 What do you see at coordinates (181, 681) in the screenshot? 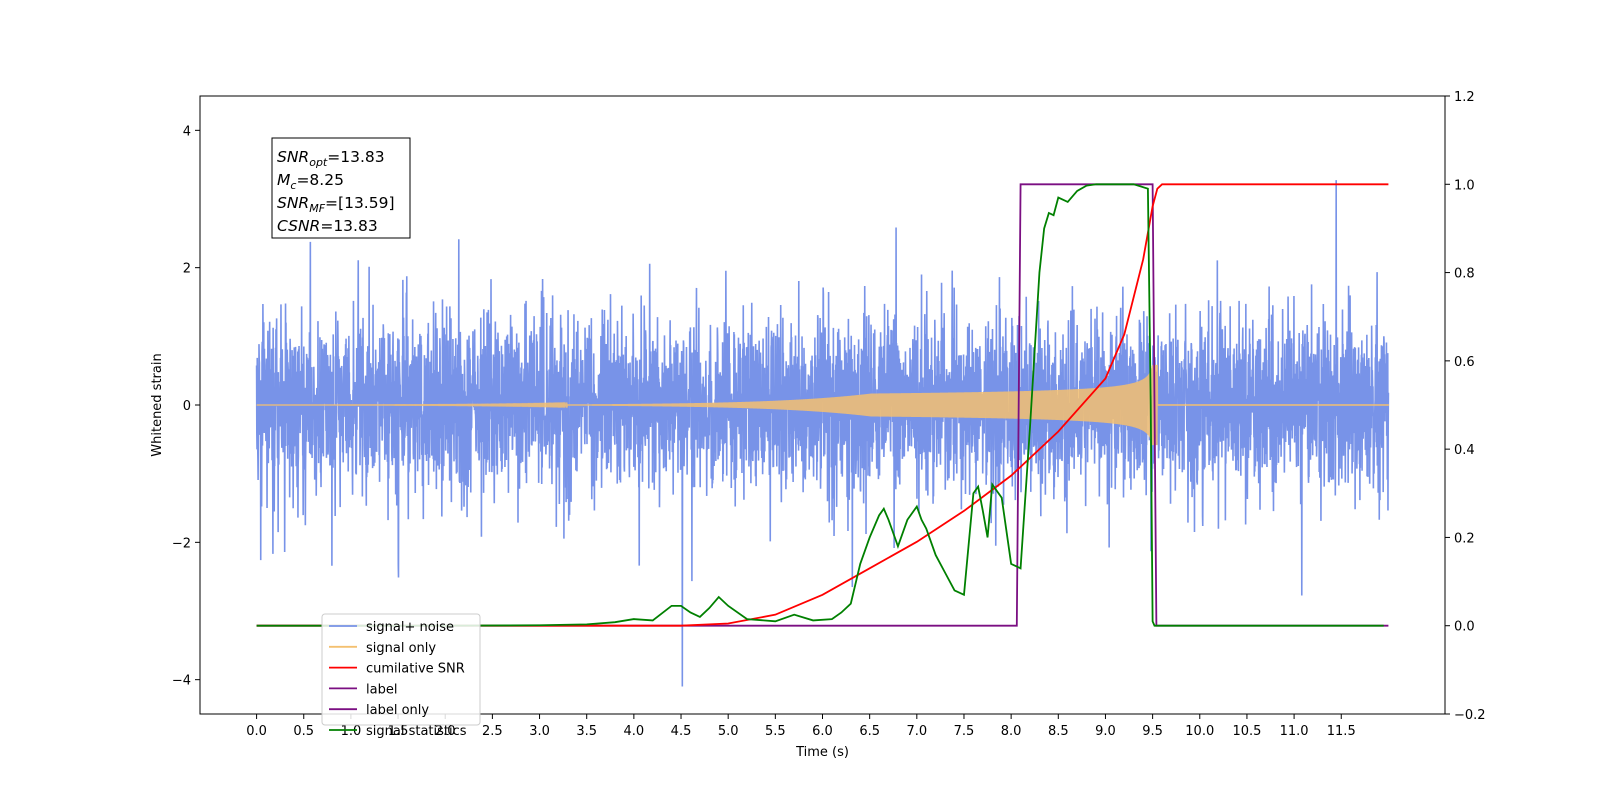
I see `y-tick-label: −4` at bounding box center [181, 681].